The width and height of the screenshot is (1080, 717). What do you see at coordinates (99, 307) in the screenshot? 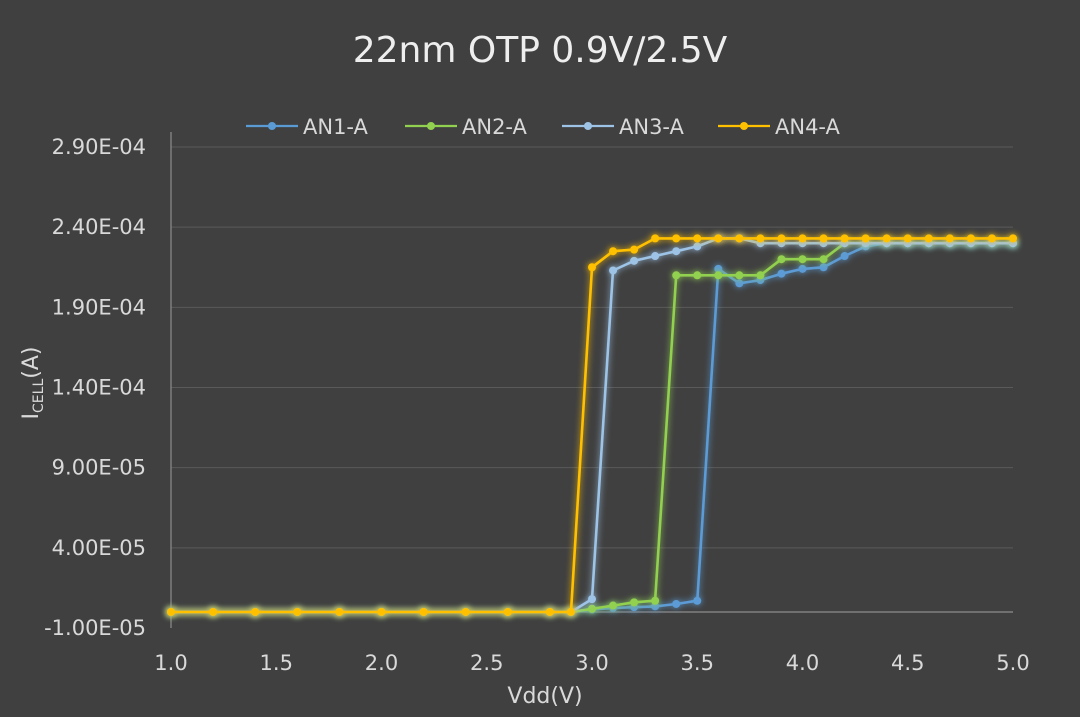
I see `y-tick-label: 1.90E-04` at bounding box center [99, 307].